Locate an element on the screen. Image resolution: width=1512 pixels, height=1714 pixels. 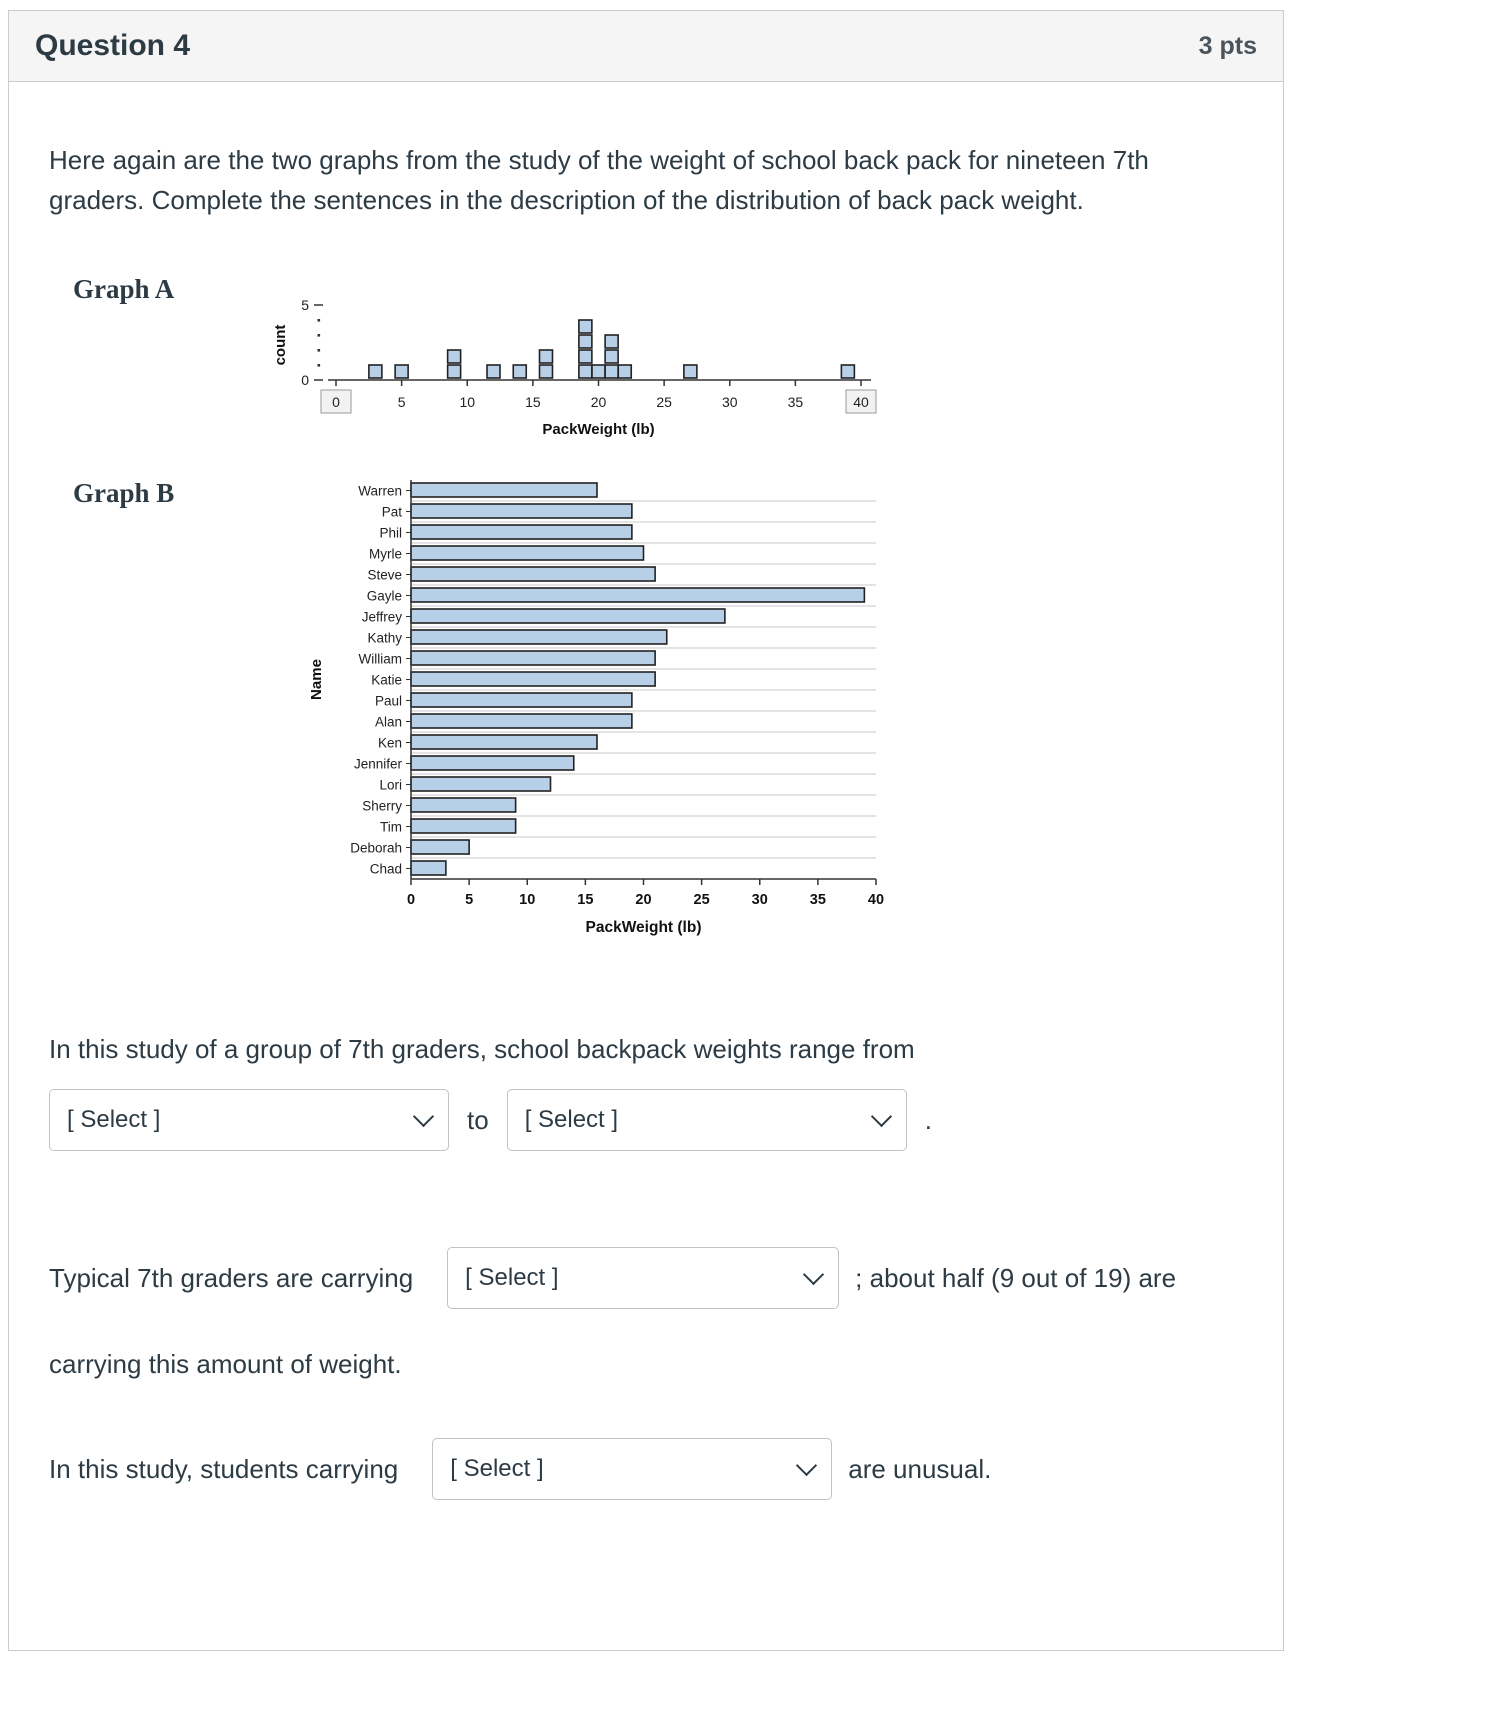
svg-text: Myrle is located at coordinates (385, 554).